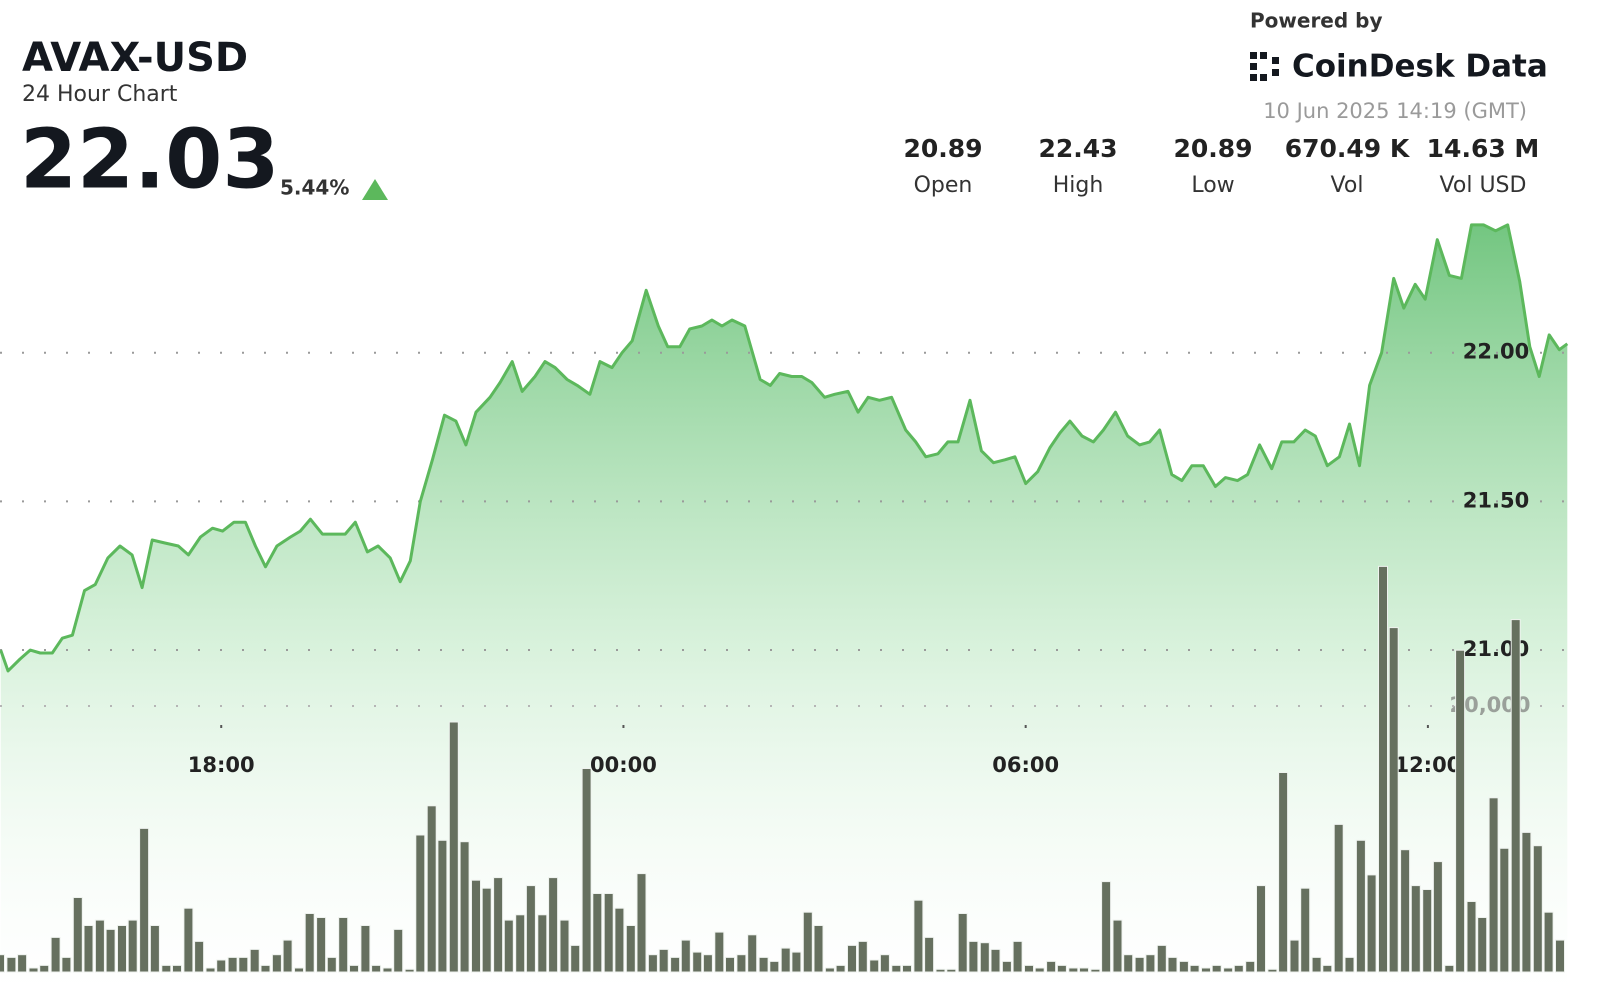 This screenshot has height=992, width=1600. What do you see at coordinates (1347, 185) in the screenshot?
I see `stat-label: Vol` at bounding box center [1347, 185].